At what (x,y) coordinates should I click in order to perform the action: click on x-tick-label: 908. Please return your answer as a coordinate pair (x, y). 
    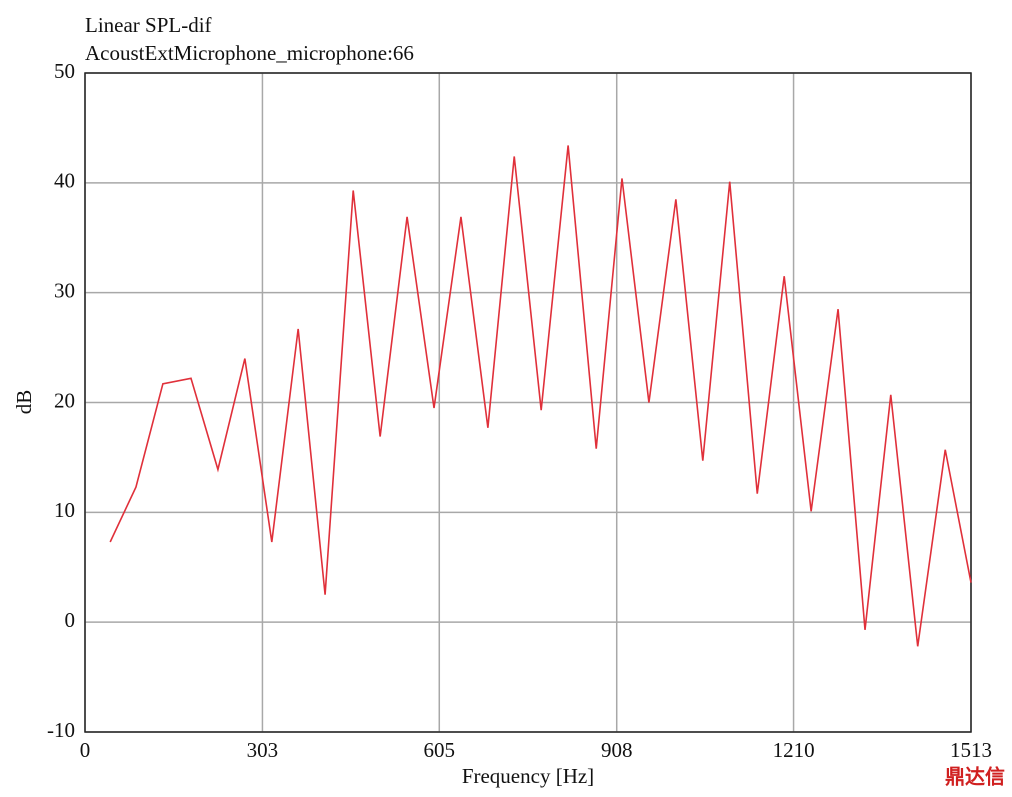
    Looking at the image, I should click on (617, 750).